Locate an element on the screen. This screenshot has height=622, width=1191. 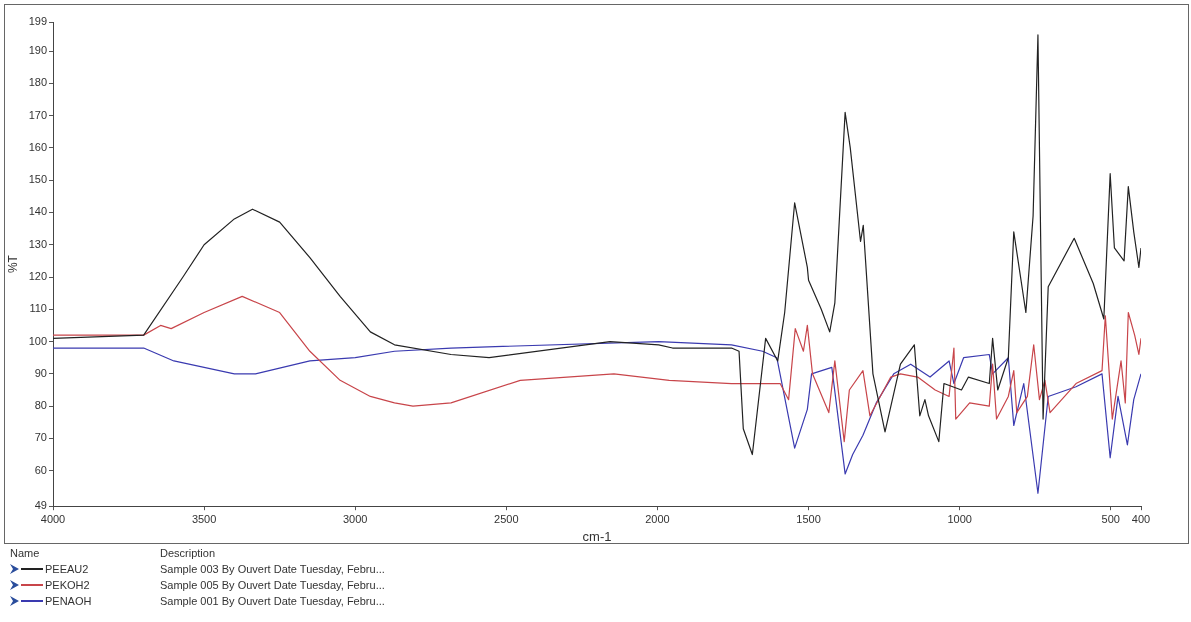
legend-title: Name is located at coordinates (25, 553).